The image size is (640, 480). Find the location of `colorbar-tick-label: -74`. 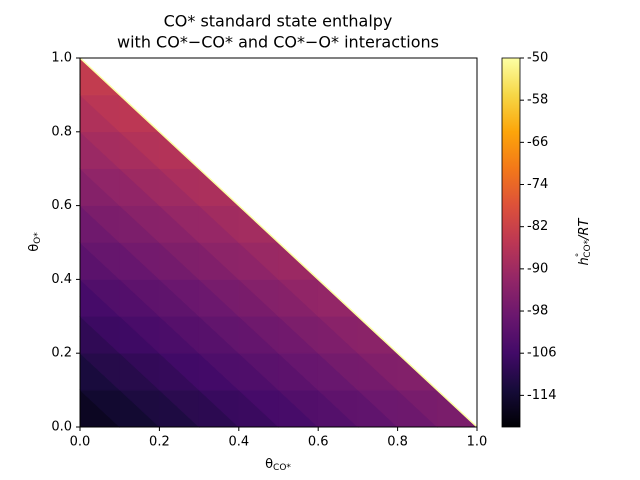

colorbar-tick-label: -74 is located at coordinates (537, 184).